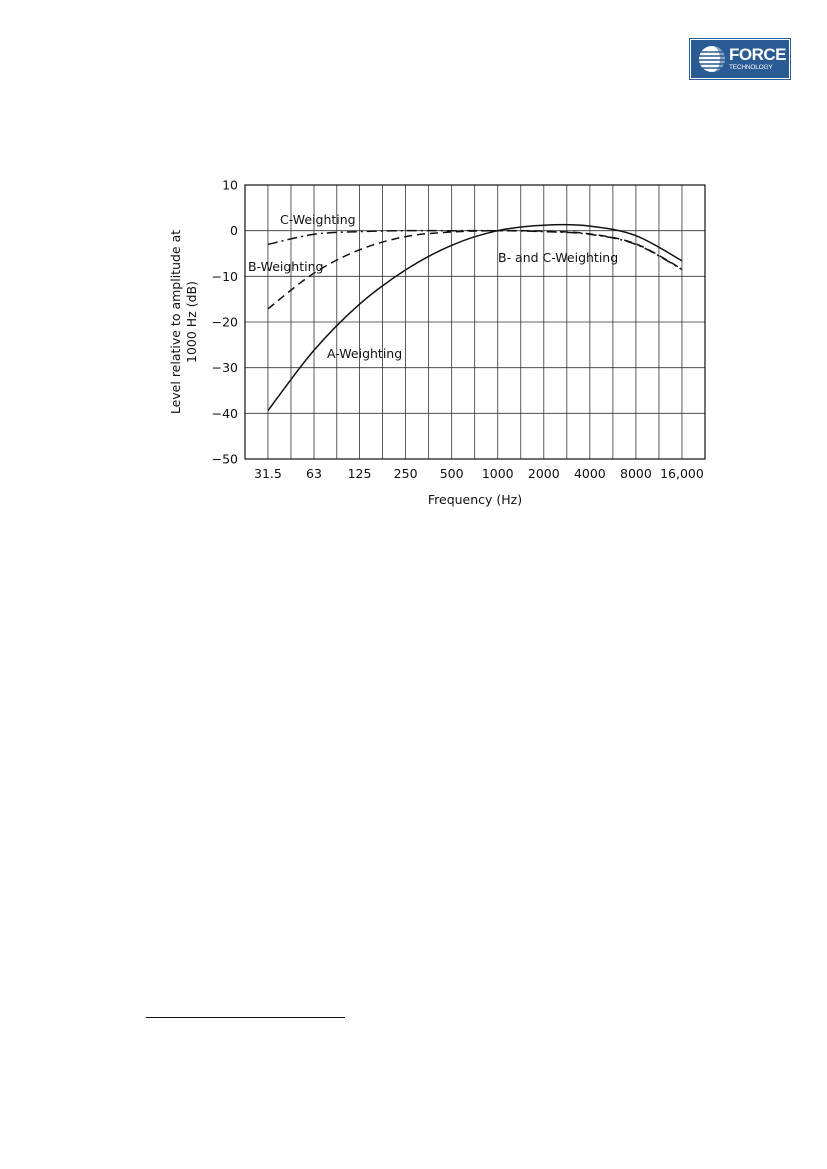  What do you see at coordinates (225, 459) in the screenshot?
I see `y-tick-label: −50` at bounding box center [225, 459].